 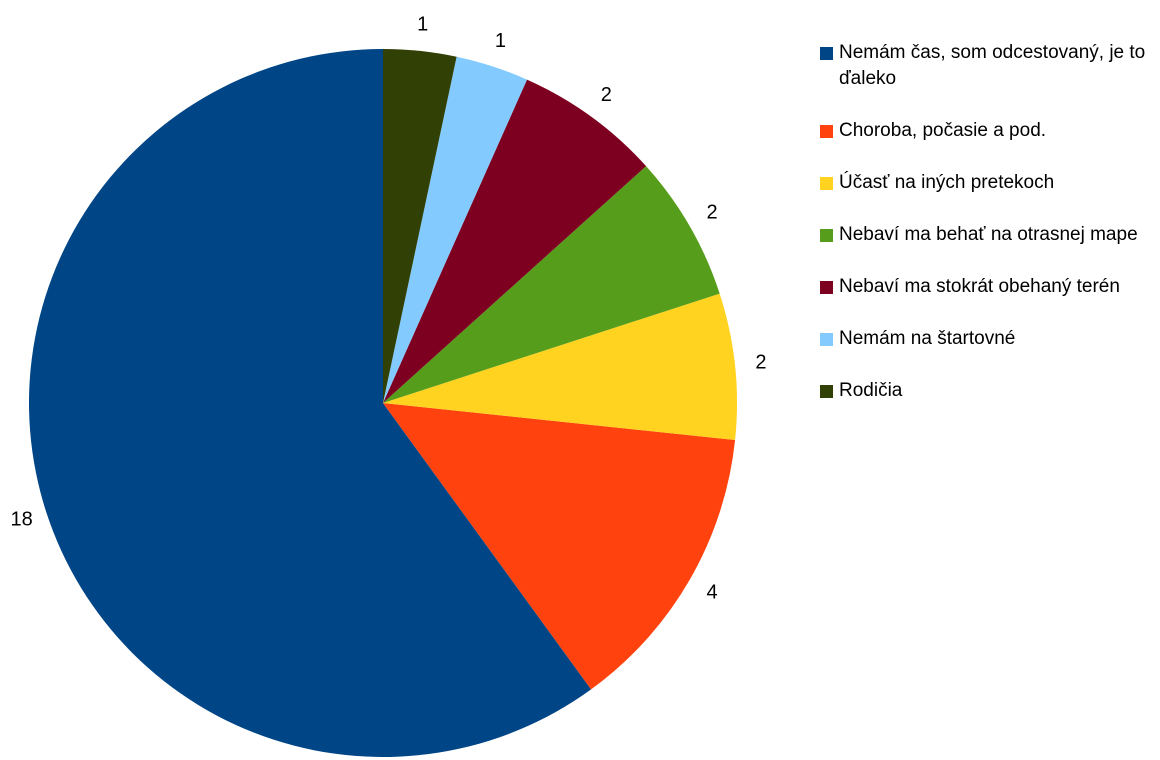 I want to click on data-label: 4, so click(x=712, y=592).